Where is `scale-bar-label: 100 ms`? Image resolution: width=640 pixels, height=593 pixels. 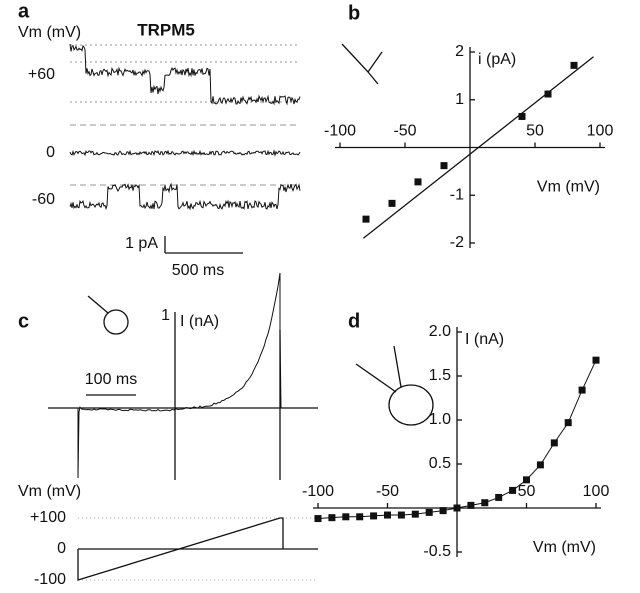
scale-bar-label: 100 ms is located at coordinates (111, 379).